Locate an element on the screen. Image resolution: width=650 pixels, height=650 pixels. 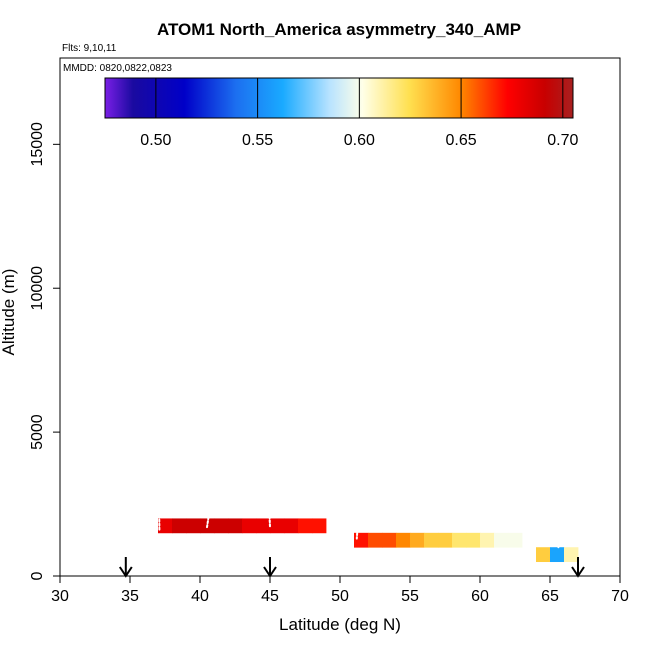
x-axis: 30 35 40 45 50 55 60 65 70 is located at coordinates (340, 590).